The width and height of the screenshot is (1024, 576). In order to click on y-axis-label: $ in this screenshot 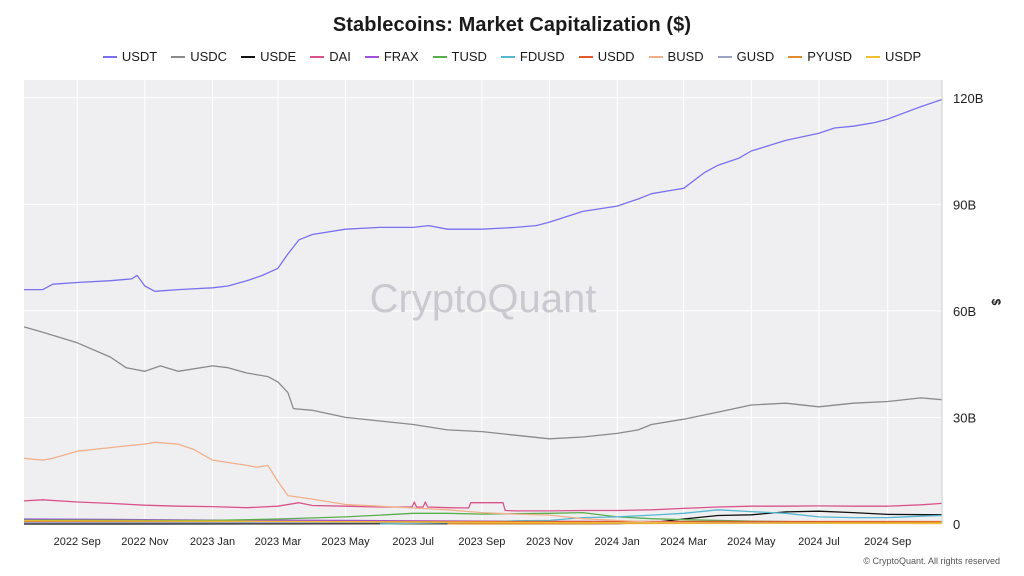, I will do `click(996, 302)`.